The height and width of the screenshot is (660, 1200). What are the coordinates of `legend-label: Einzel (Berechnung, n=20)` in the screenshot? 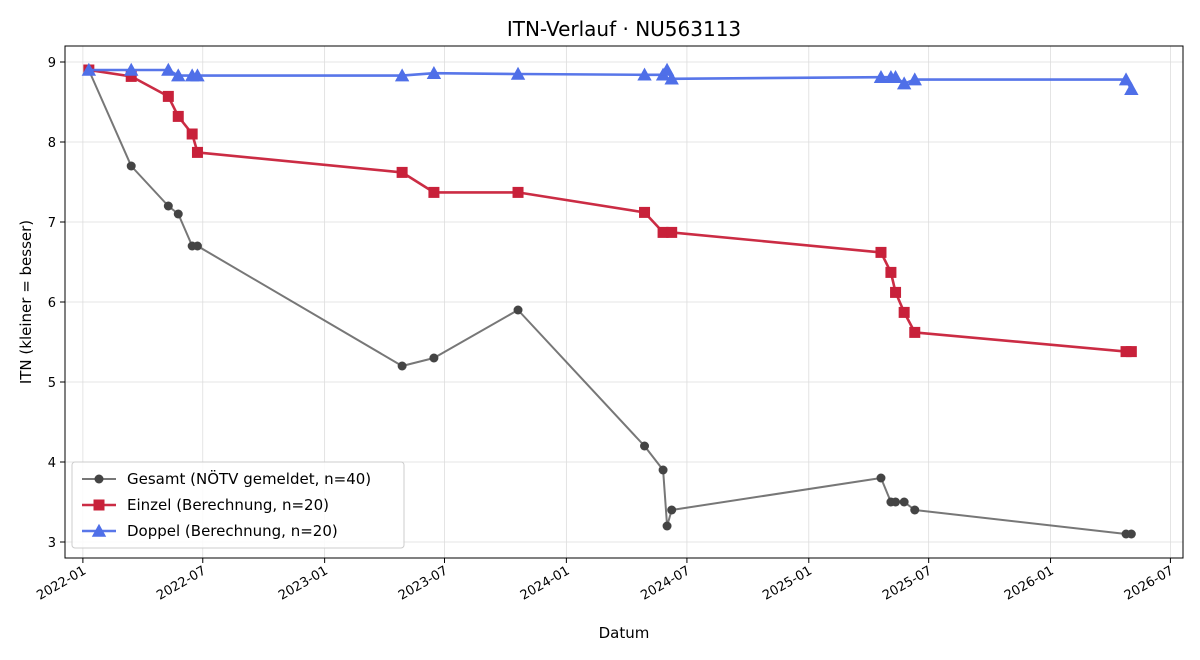 It's located at (228, 505).